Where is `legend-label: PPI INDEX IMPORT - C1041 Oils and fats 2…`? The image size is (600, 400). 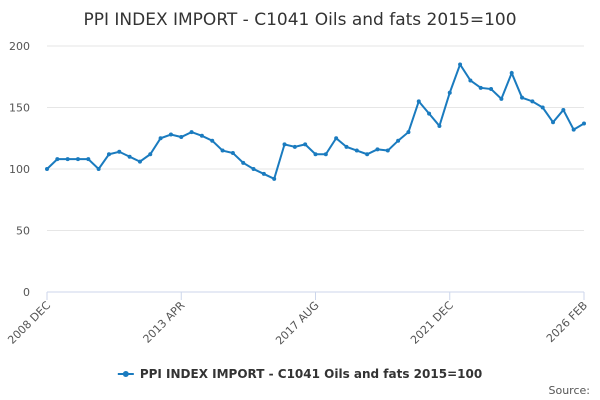
legend-label: PPI INDEX IMPORT - C1041 Oils and fats 2… is located at coordinates (311, 374).